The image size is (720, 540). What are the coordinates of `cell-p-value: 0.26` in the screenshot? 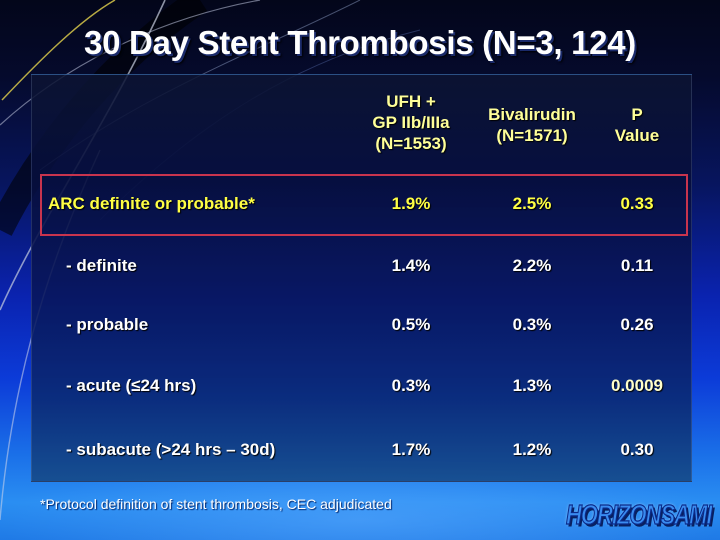 It's located at (637, 324).